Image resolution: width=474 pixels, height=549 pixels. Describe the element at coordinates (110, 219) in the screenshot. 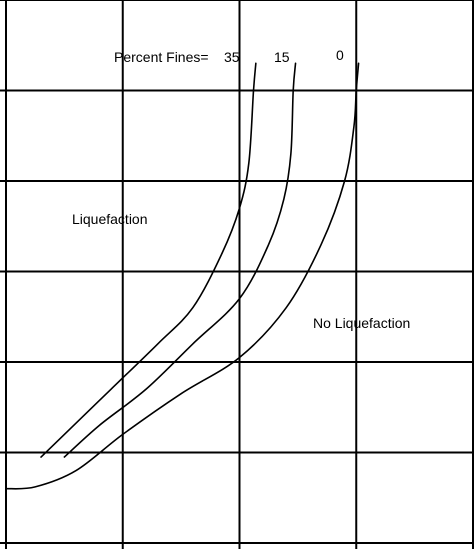

I see `region-label-liquefaction: Liquefaction` at that location.